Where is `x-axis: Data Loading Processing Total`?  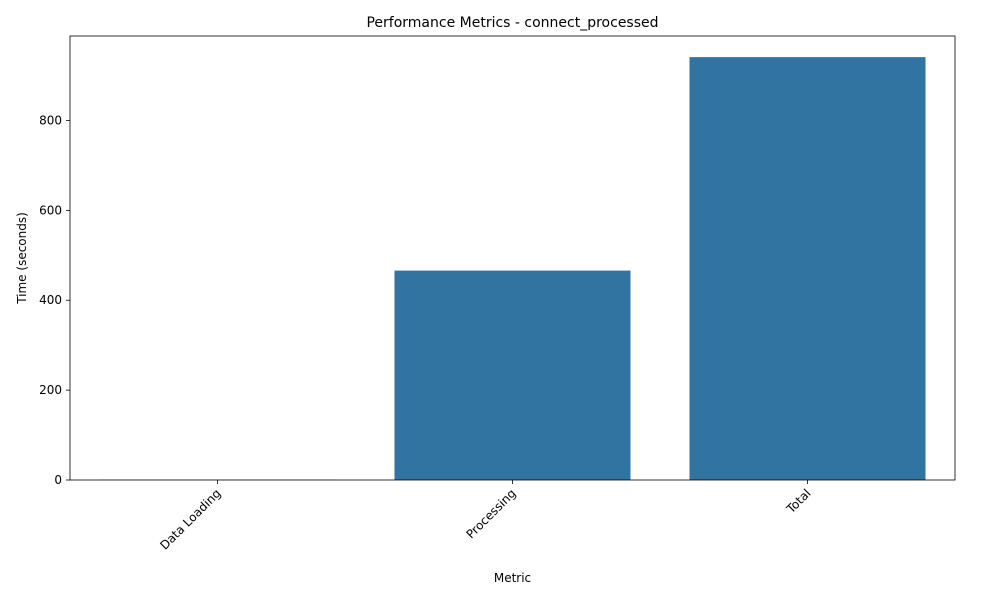
x-axis: Data Loading Processing Total is located at coordinates (485, 516).